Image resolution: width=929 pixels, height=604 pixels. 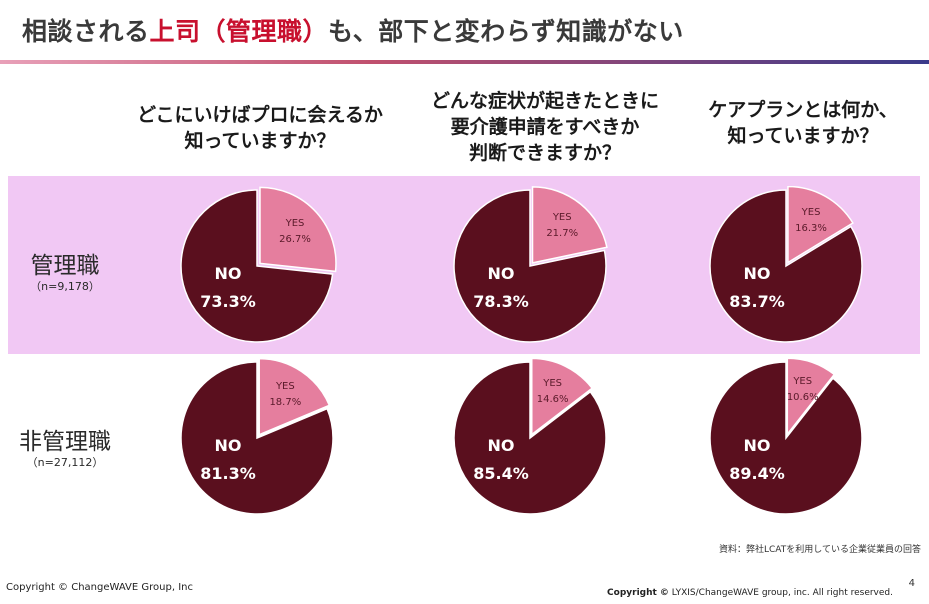 What do you see at coordinates (798, 123) in the screenshot?
I see `question-3: ケアプランとは何か、 知っていますか？` at bounding box center [798, 123].